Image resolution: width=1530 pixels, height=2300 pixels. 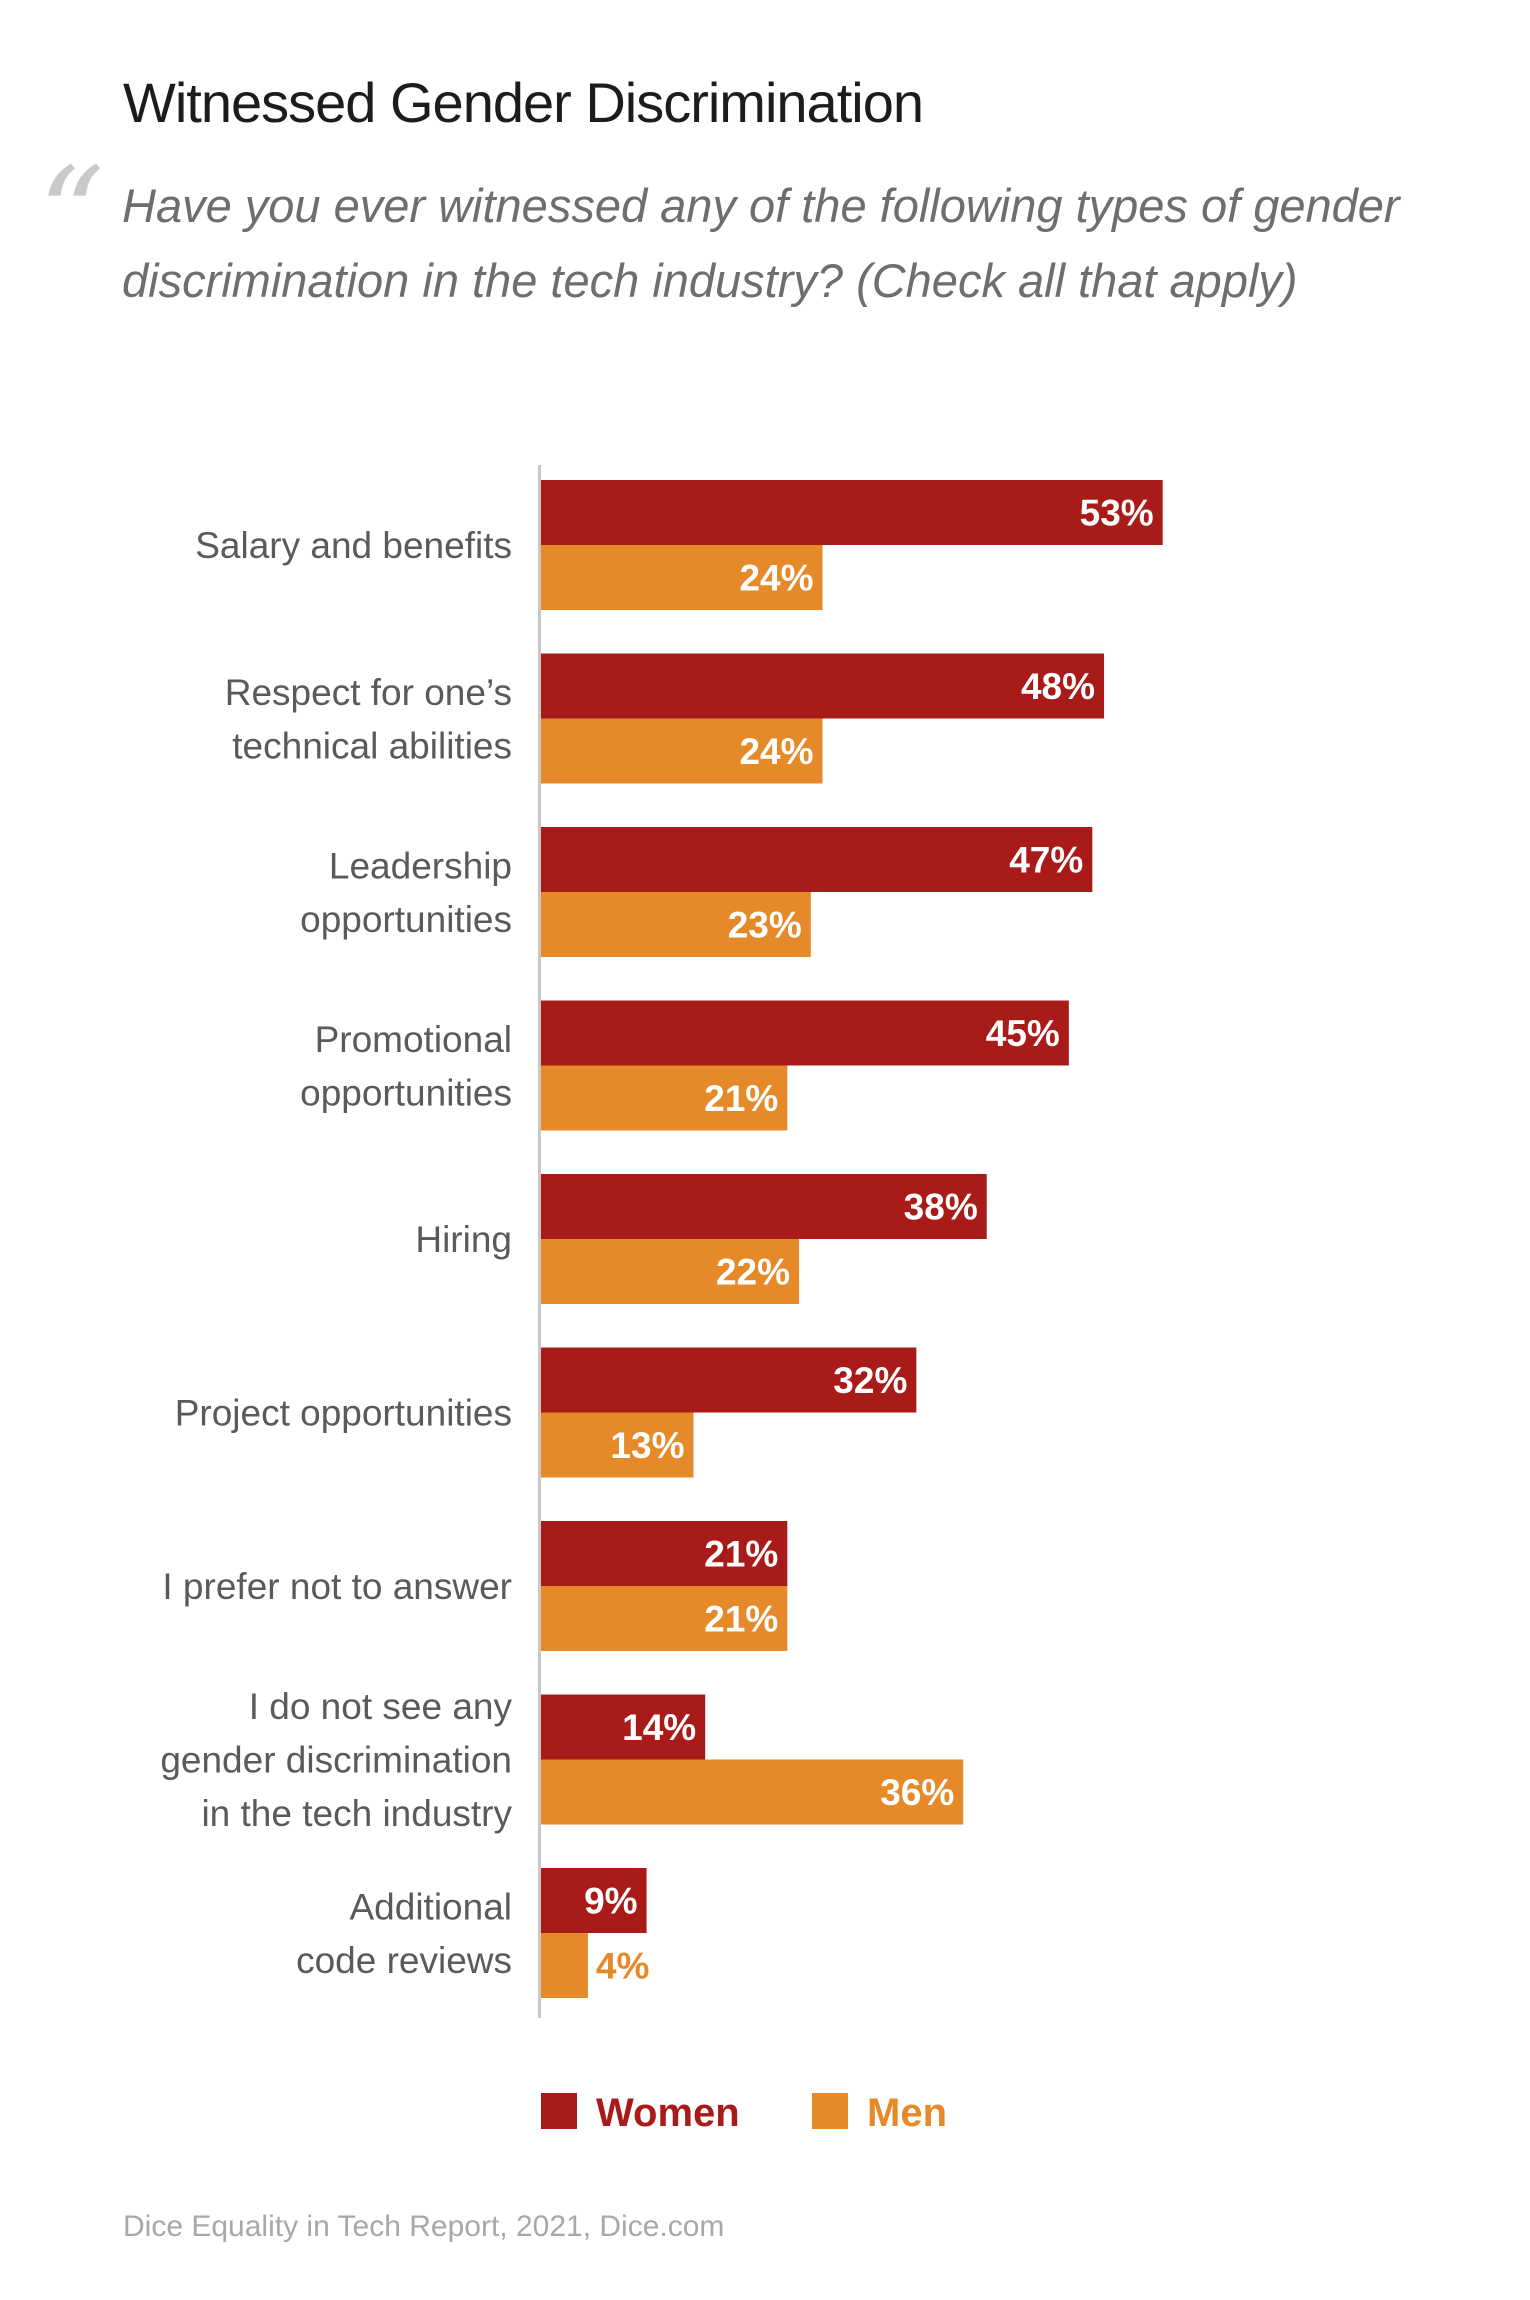 I want to click on category-label: code reviews, so click(x=404, y=1960).